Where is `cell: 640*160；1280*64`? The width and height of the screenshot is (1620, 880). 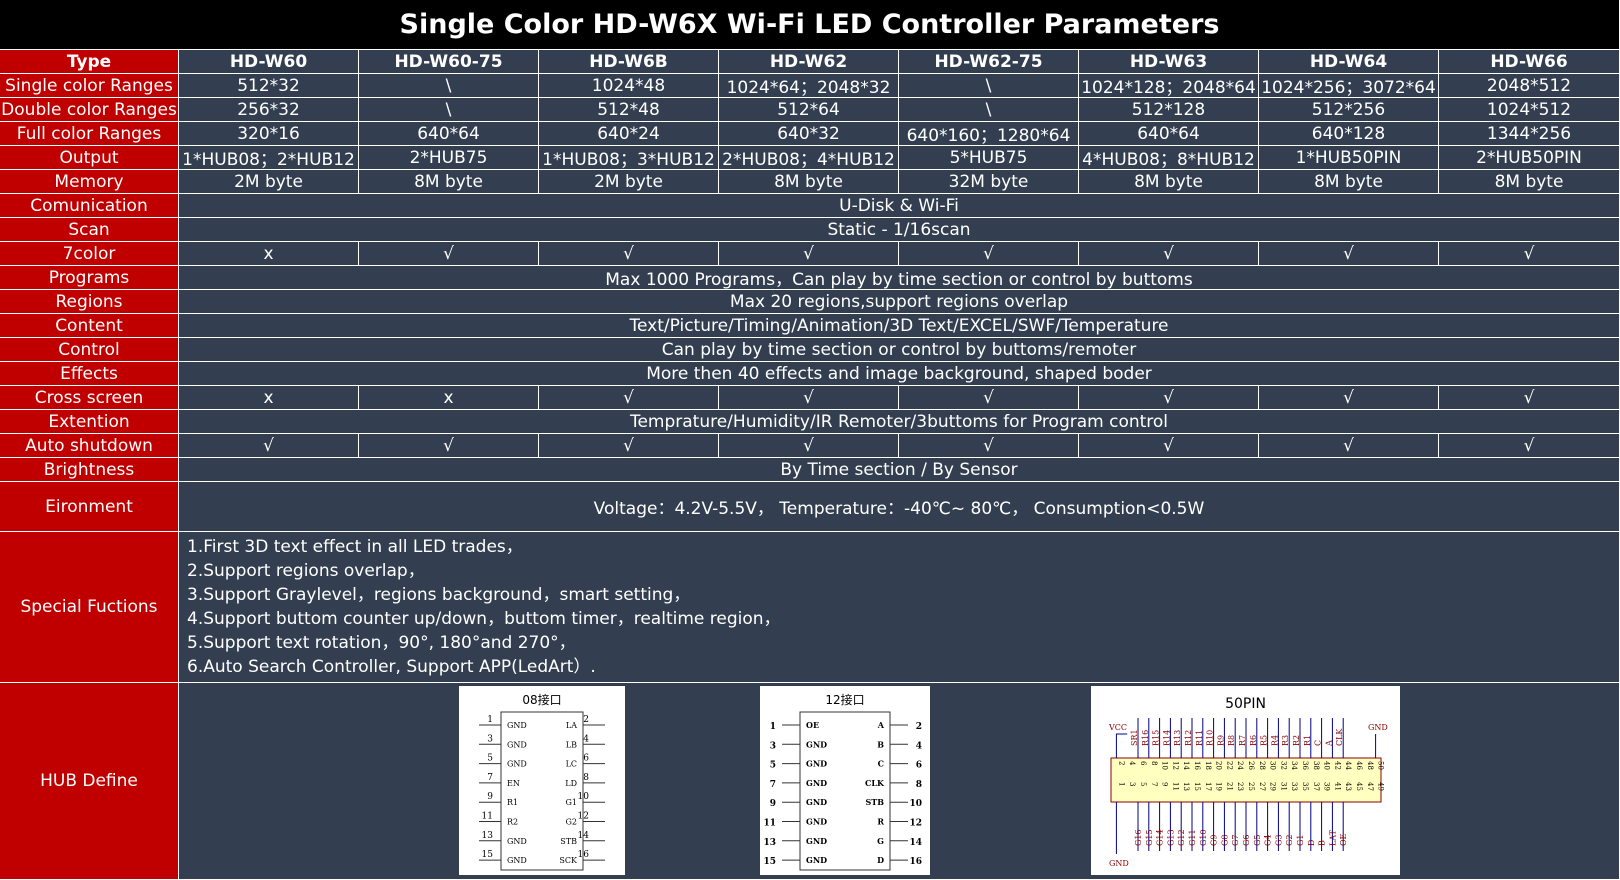
cell: 640*160；1280*64 is located at coordinates (989, 134).